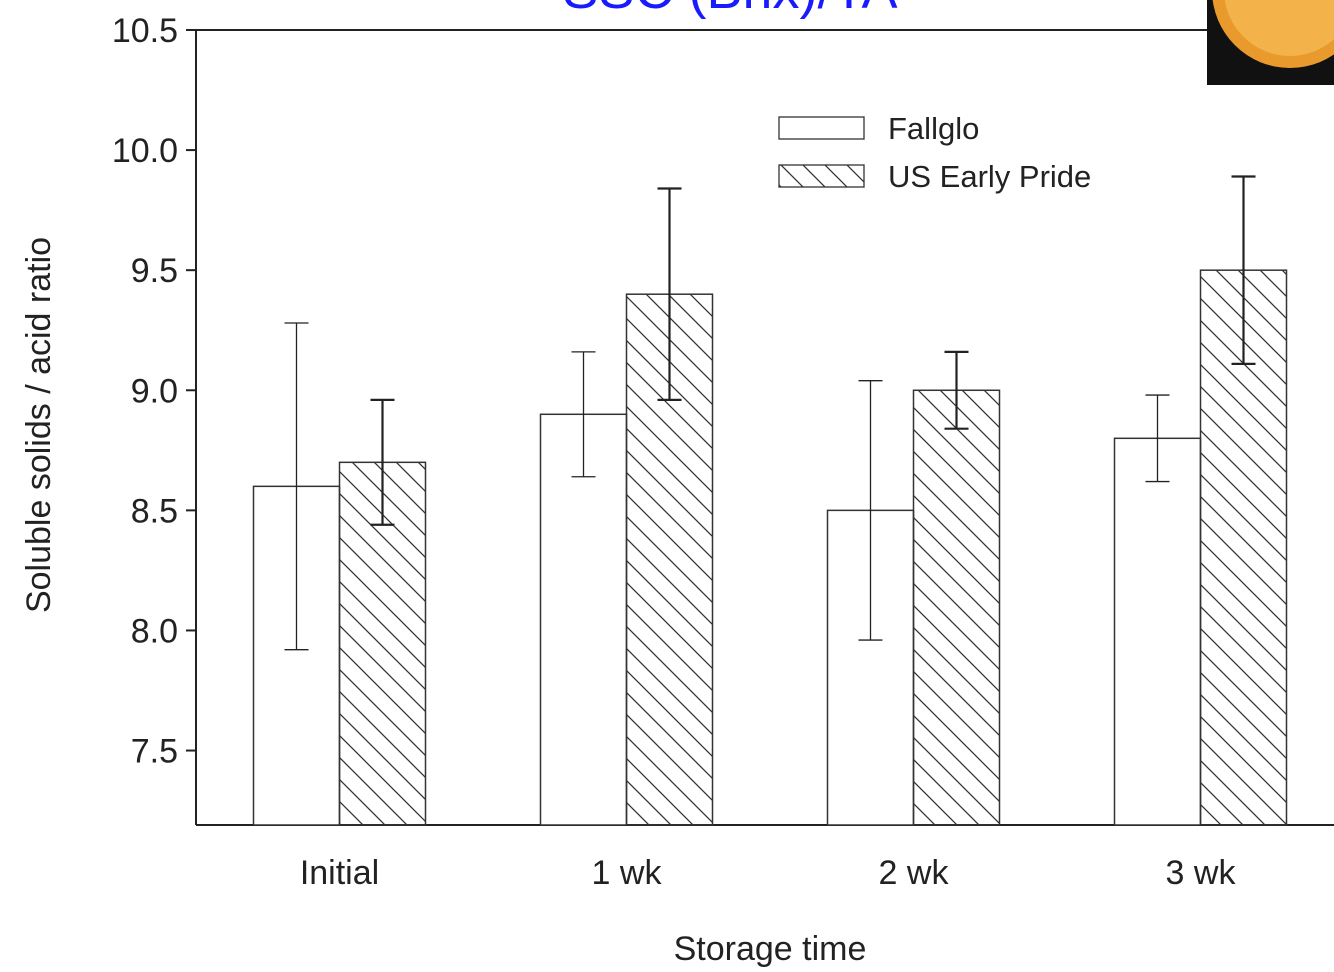  I want to click on y-axis-label: Soluble solids / acid ratio, so click(39, 425).